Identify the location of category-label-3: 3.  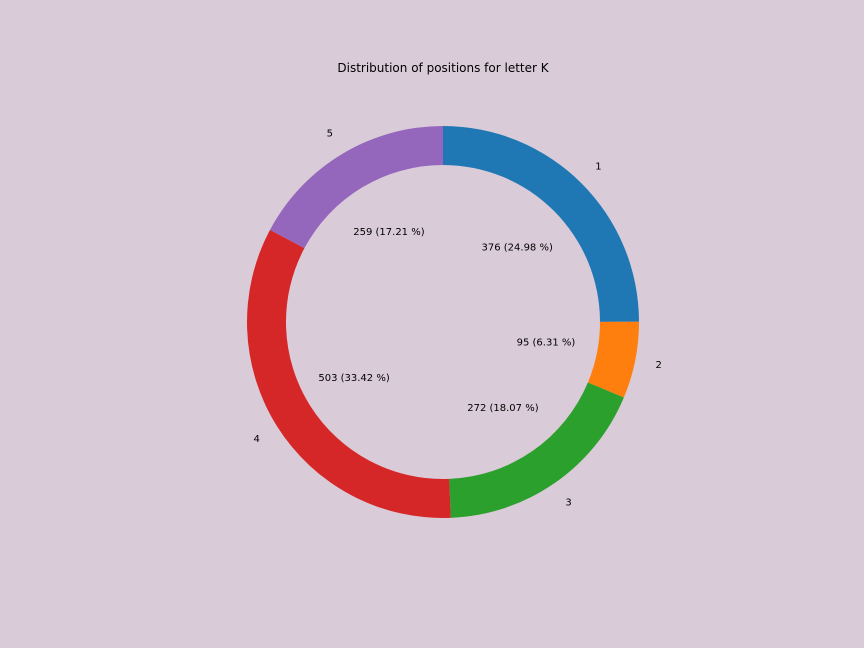
(568, 503).